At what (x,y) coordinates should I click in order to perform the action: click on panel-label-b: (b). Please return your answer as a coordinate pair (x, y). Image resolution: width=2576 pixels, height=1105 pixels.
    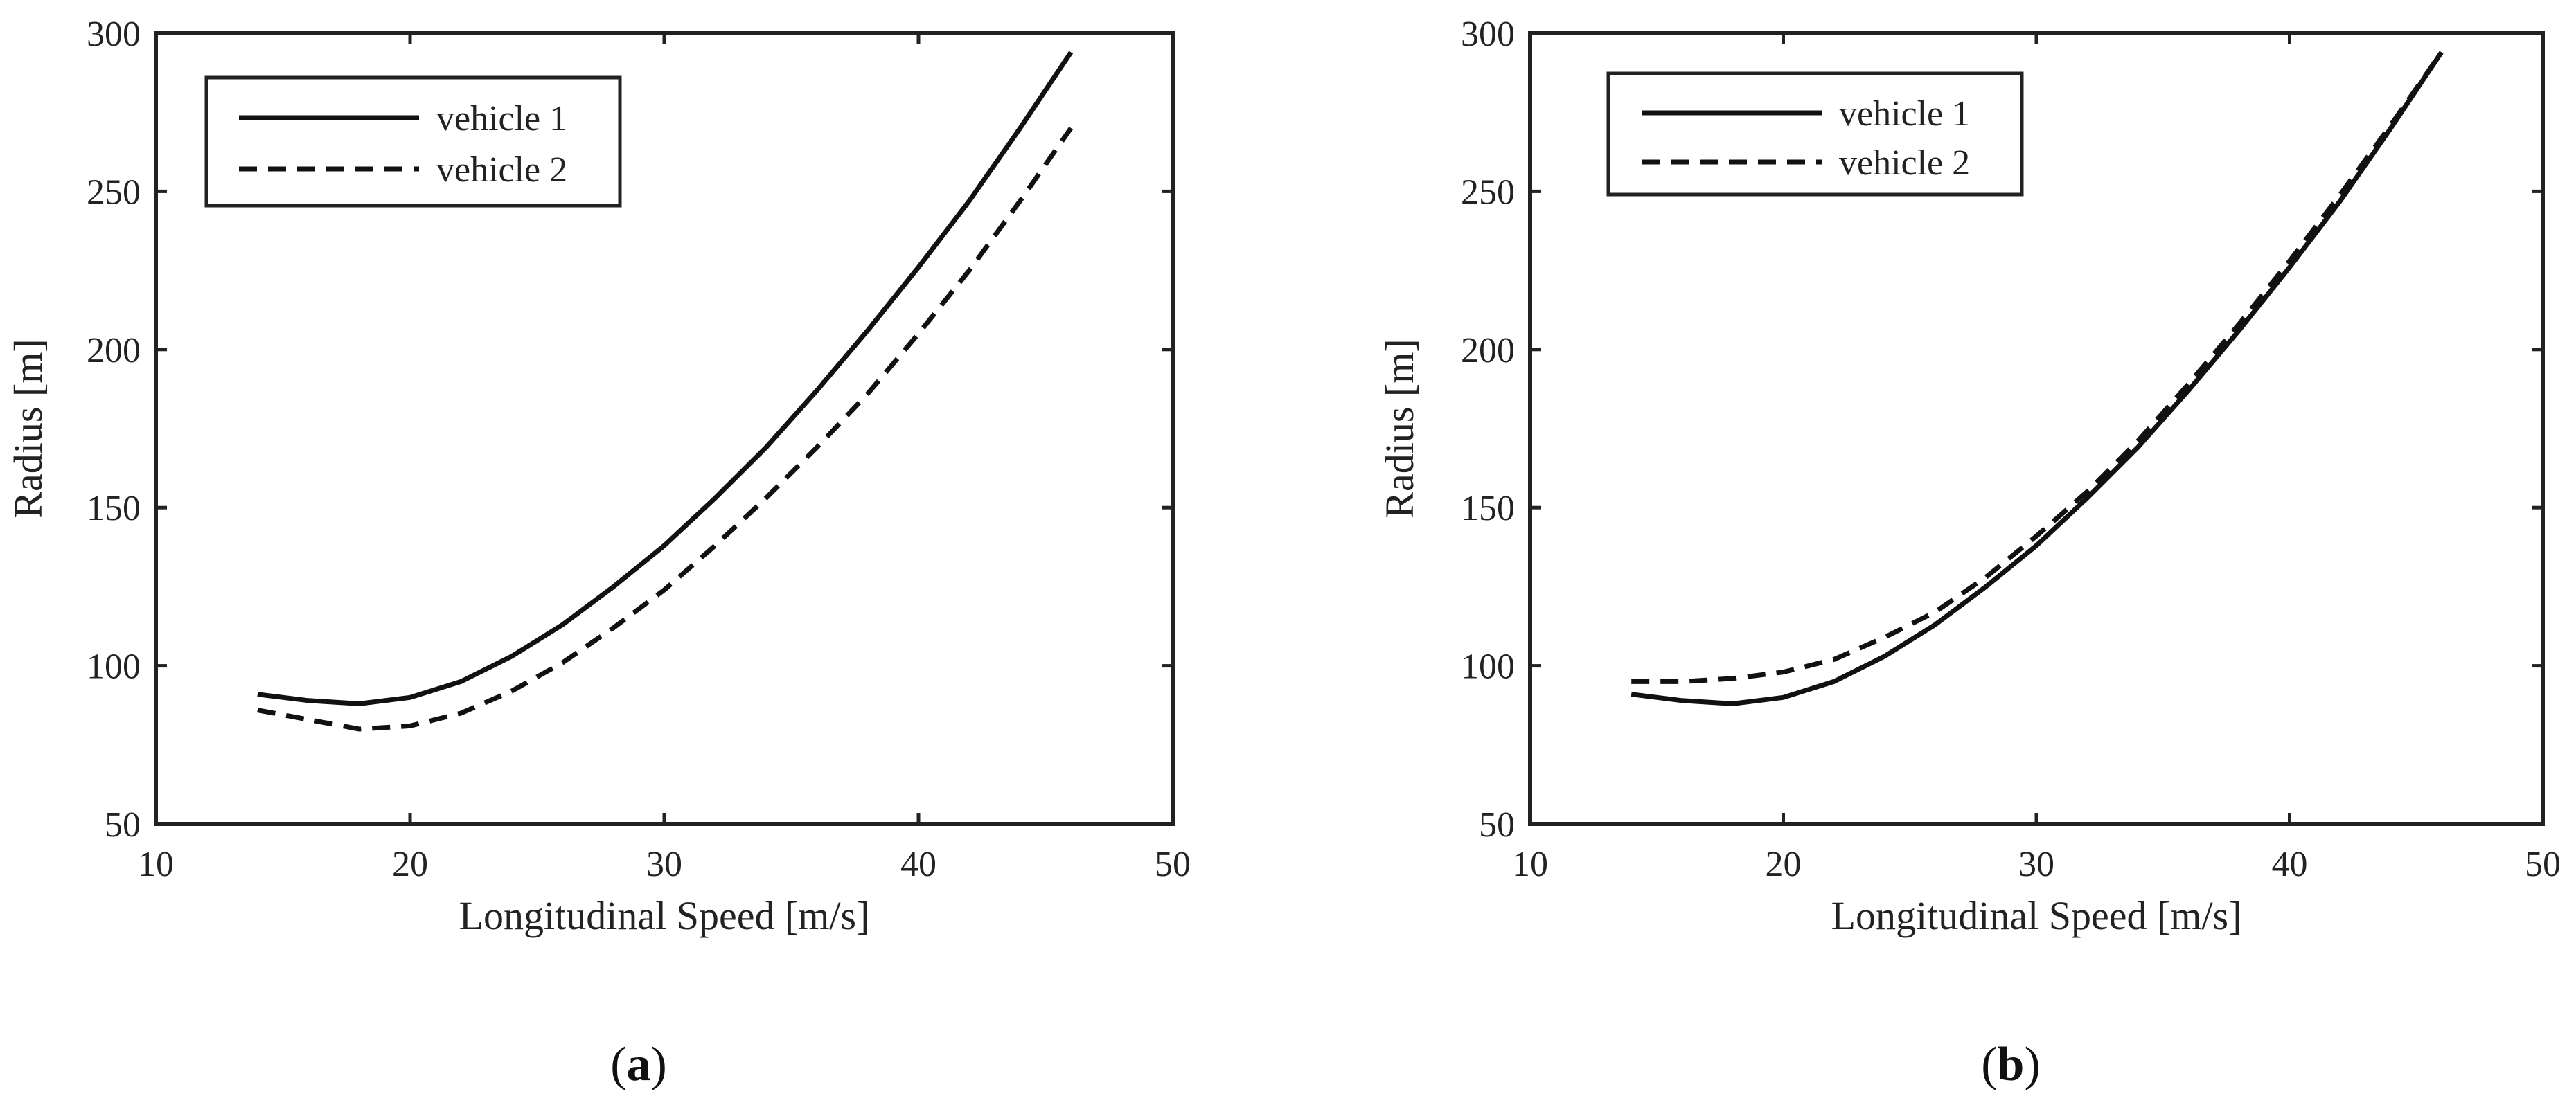
    Looking at the image, I should click on (2011, 1064).